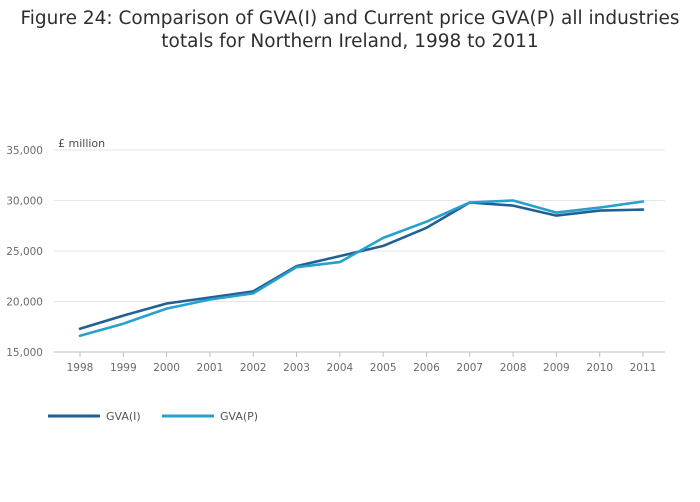  What do you see at coordinates (123, 416) in the screenshot?
I see `legend-label: GVA(I)` at bounding box center [123, 416].